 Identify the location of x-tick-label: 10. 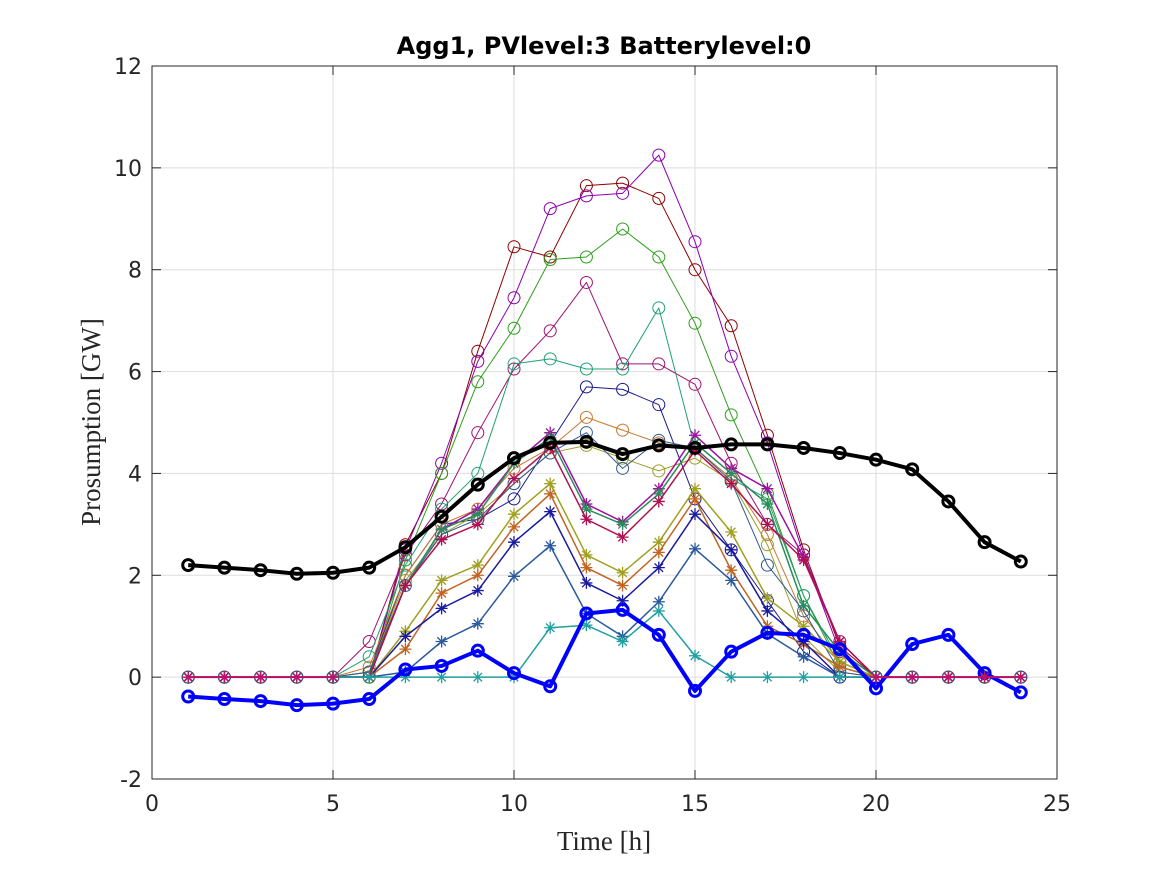
(514, 804).